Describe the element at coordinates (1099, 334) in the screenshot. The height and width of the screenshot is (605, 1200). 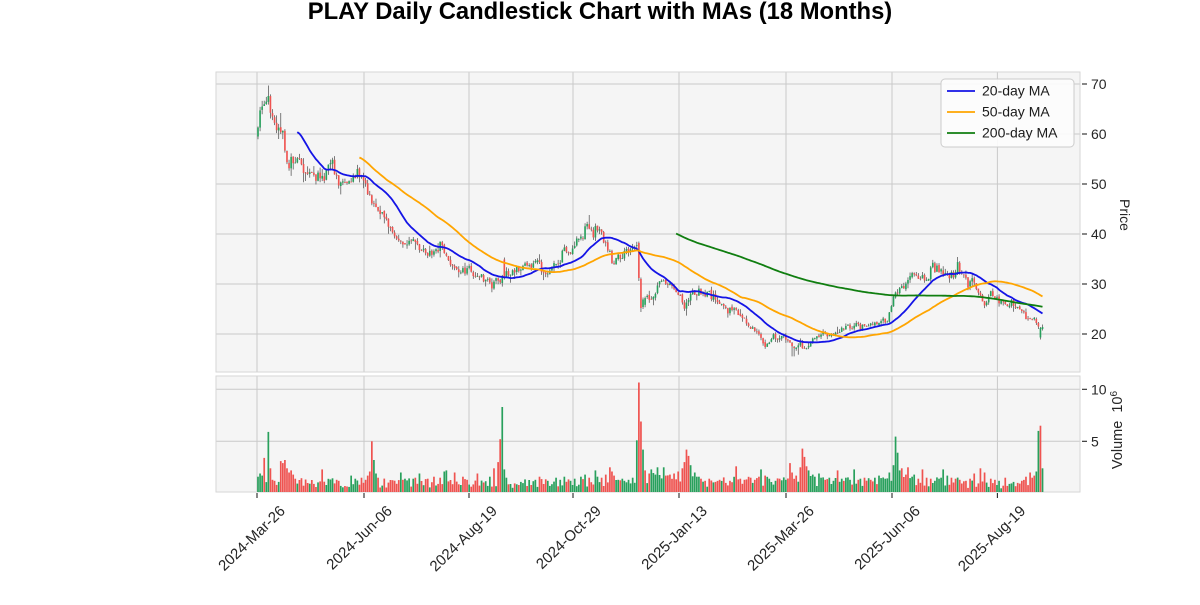
I see `svg-text: 20` at that location.